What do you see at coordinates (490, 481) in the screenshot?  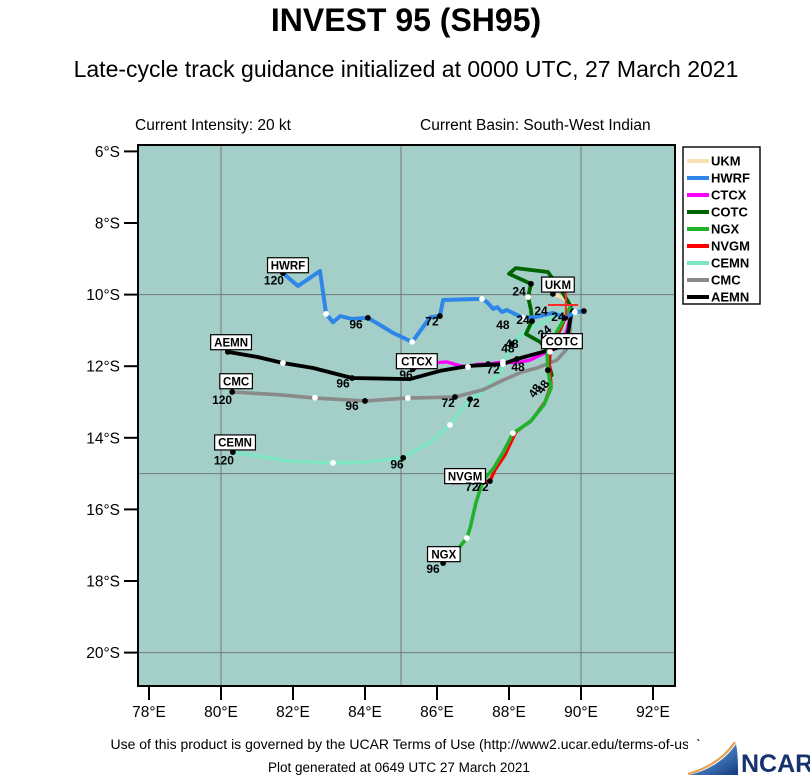 I see `track-point-nvgm` at bounding box center [490, 481].